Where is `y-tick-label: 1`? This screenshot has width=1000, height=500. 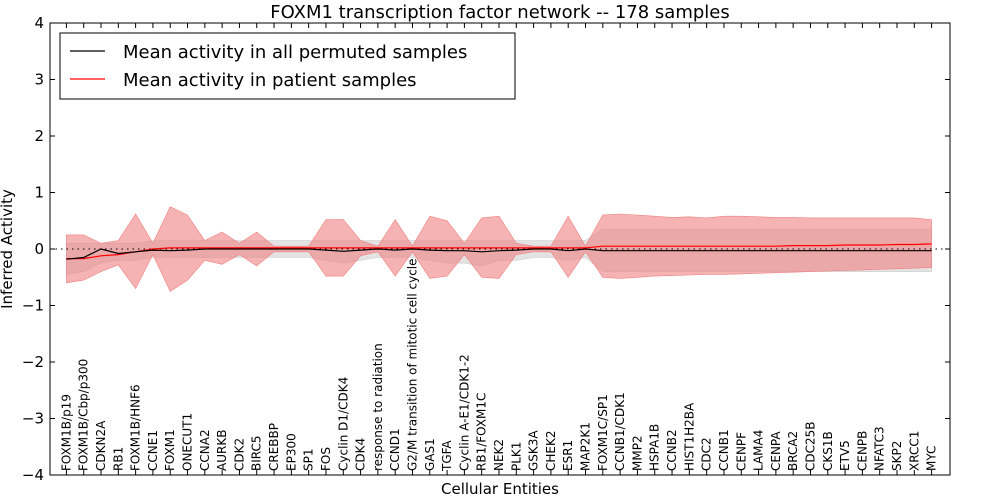 y-tick-label: 1 is located at coordinates (39, 193).